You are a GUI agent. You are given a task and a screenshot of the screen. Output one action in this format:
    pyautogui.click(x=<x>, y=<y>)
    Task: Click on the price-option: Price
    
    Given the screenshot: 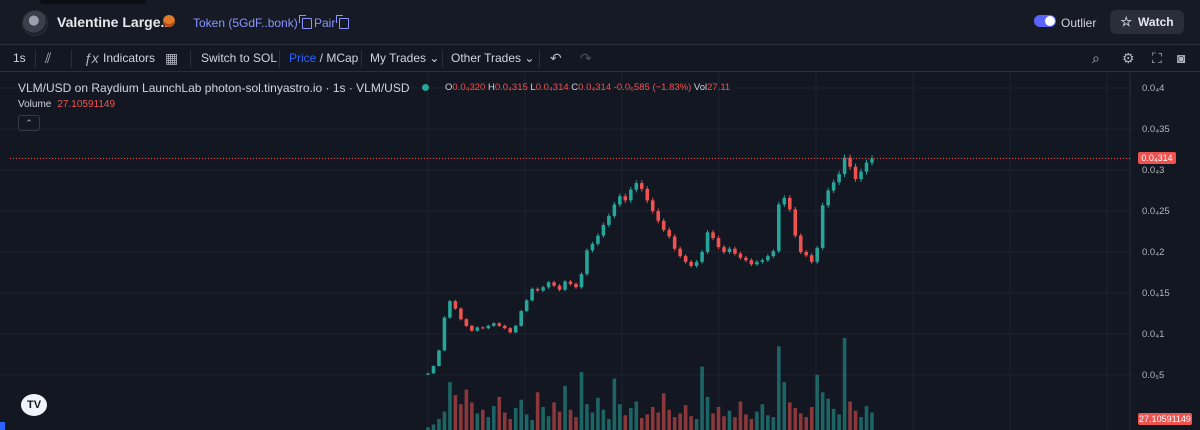 What is the action you would take?
    pyautogui.click(x=303, y=58)
    